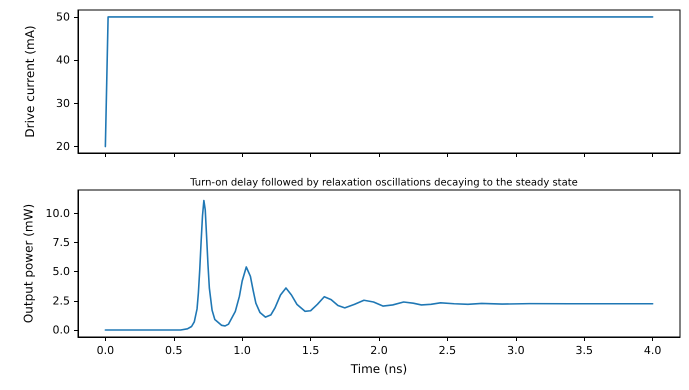 This screenshot has height=390, width=689. What do you see at coordinates (30, 81) in the screenshot?
I see `y-axis-title: Drive current (mA)` at bounding box center [30, 81].